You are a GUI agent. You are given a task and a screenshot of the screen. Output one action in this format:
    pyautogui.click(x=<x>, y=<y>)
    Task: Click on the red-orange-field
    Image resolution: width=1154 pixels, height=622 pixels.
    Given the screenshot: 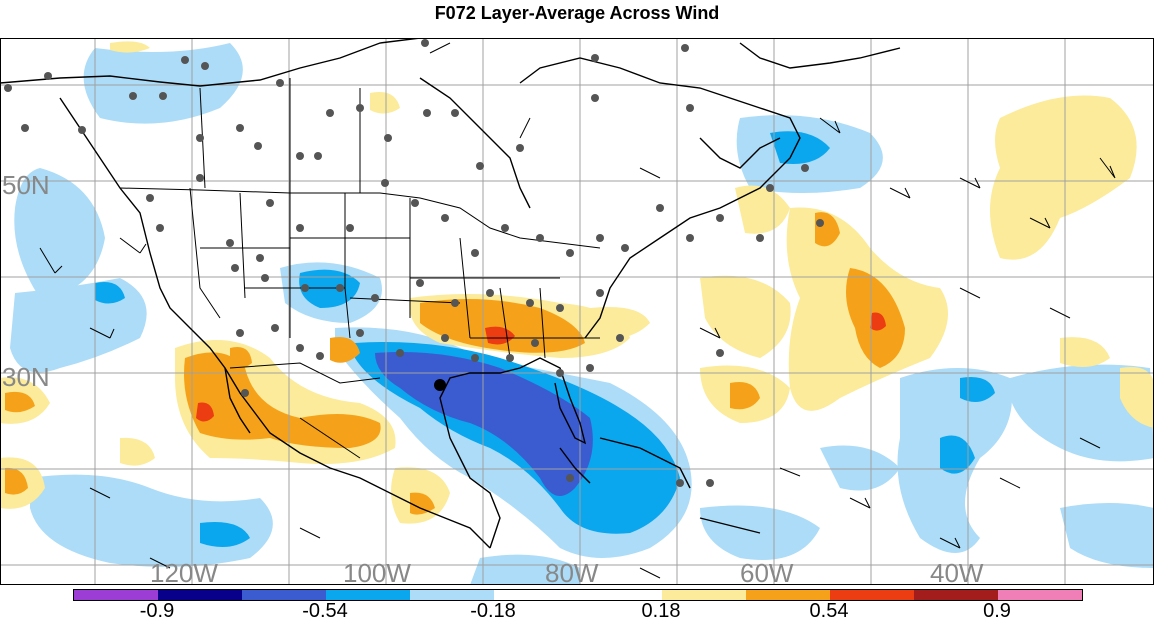 What is the action you would take?
    pyautogui.click(x=541, y=367)
    